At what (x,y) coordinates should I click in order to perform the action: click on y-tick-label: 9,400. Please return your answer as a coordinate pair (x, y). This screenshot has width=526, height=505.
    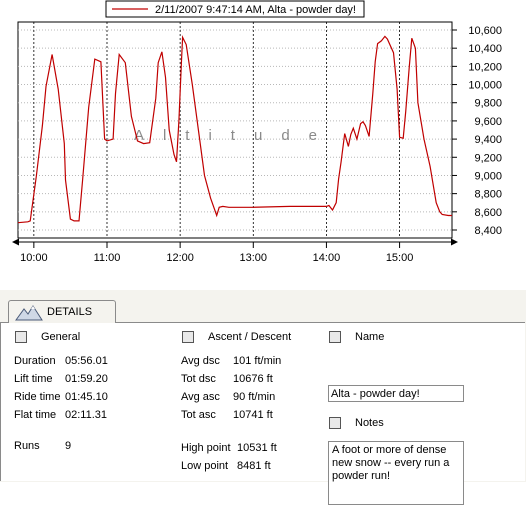
    Looking at the image, I should click on (488, 140).